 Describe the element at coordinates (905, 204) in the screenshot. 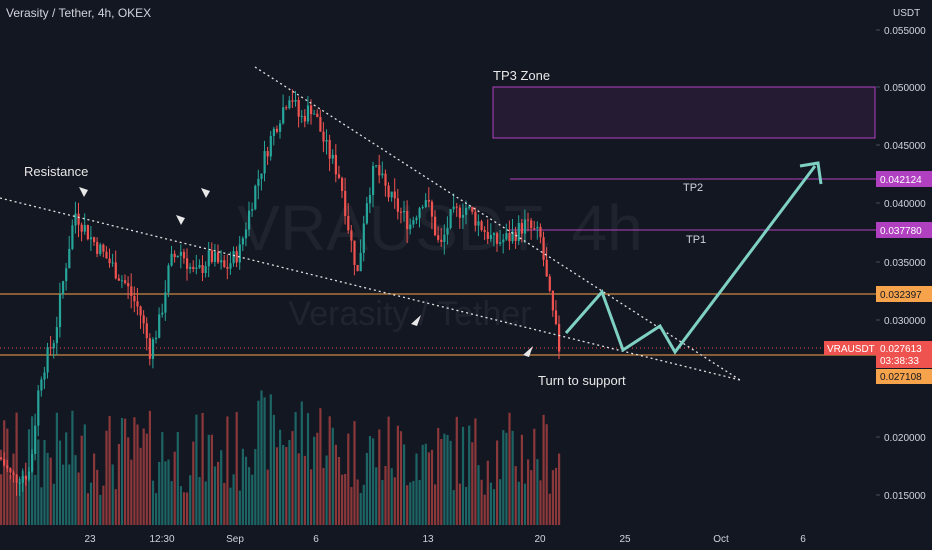

I see `y-tick-label: 0.040000` at that location.